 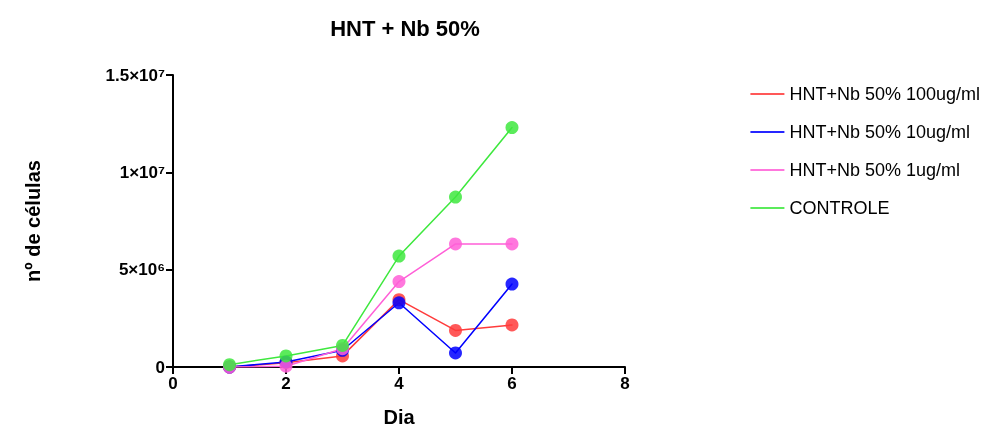 What do you see at coordinates (141, 270) in the screenshot?
I see `y-tick-label: 5×10⁶` at bounding box center [141, 270].